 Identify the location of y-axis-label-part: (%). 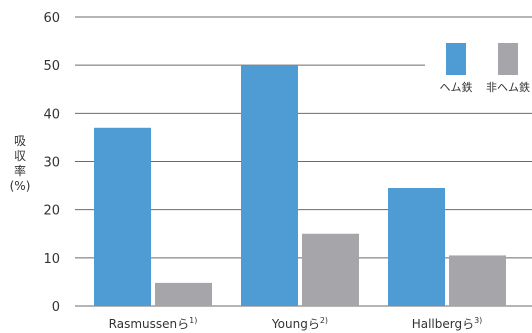
(20, 186).